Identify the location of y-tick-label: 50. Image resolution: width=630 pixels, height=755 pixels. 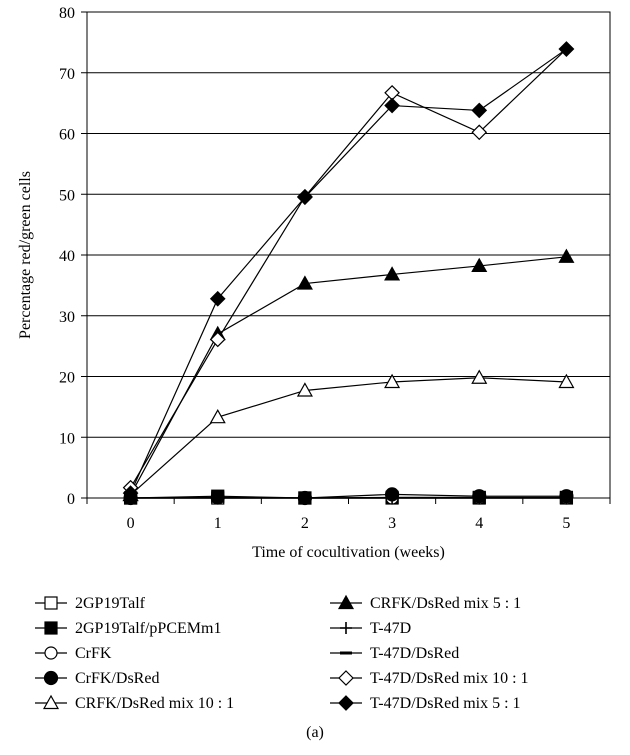
(67, 195).